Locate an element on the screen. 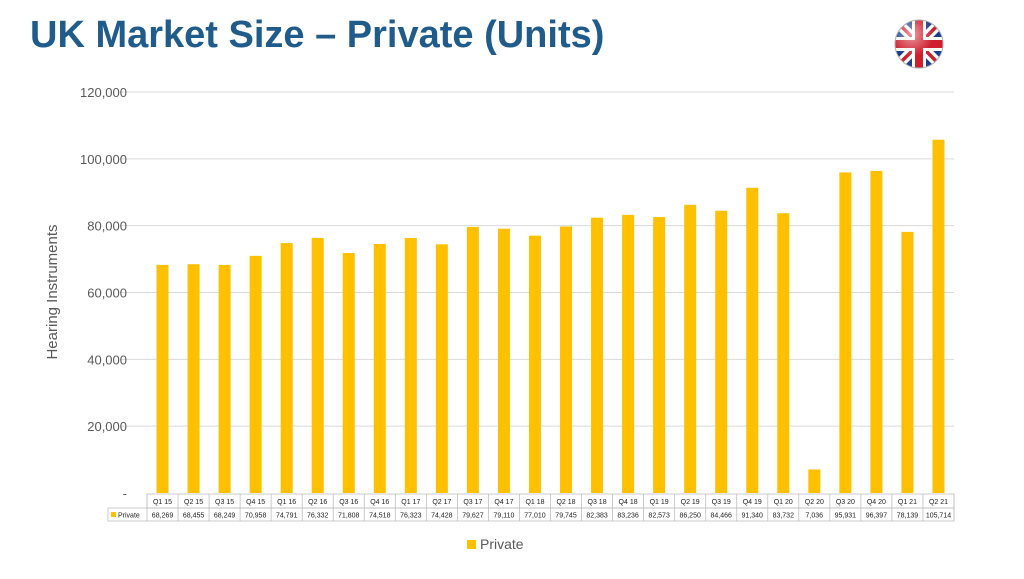 This screenshot has width=1024, height=579. data-label: 78,139 is located at coordinates (908, 516).